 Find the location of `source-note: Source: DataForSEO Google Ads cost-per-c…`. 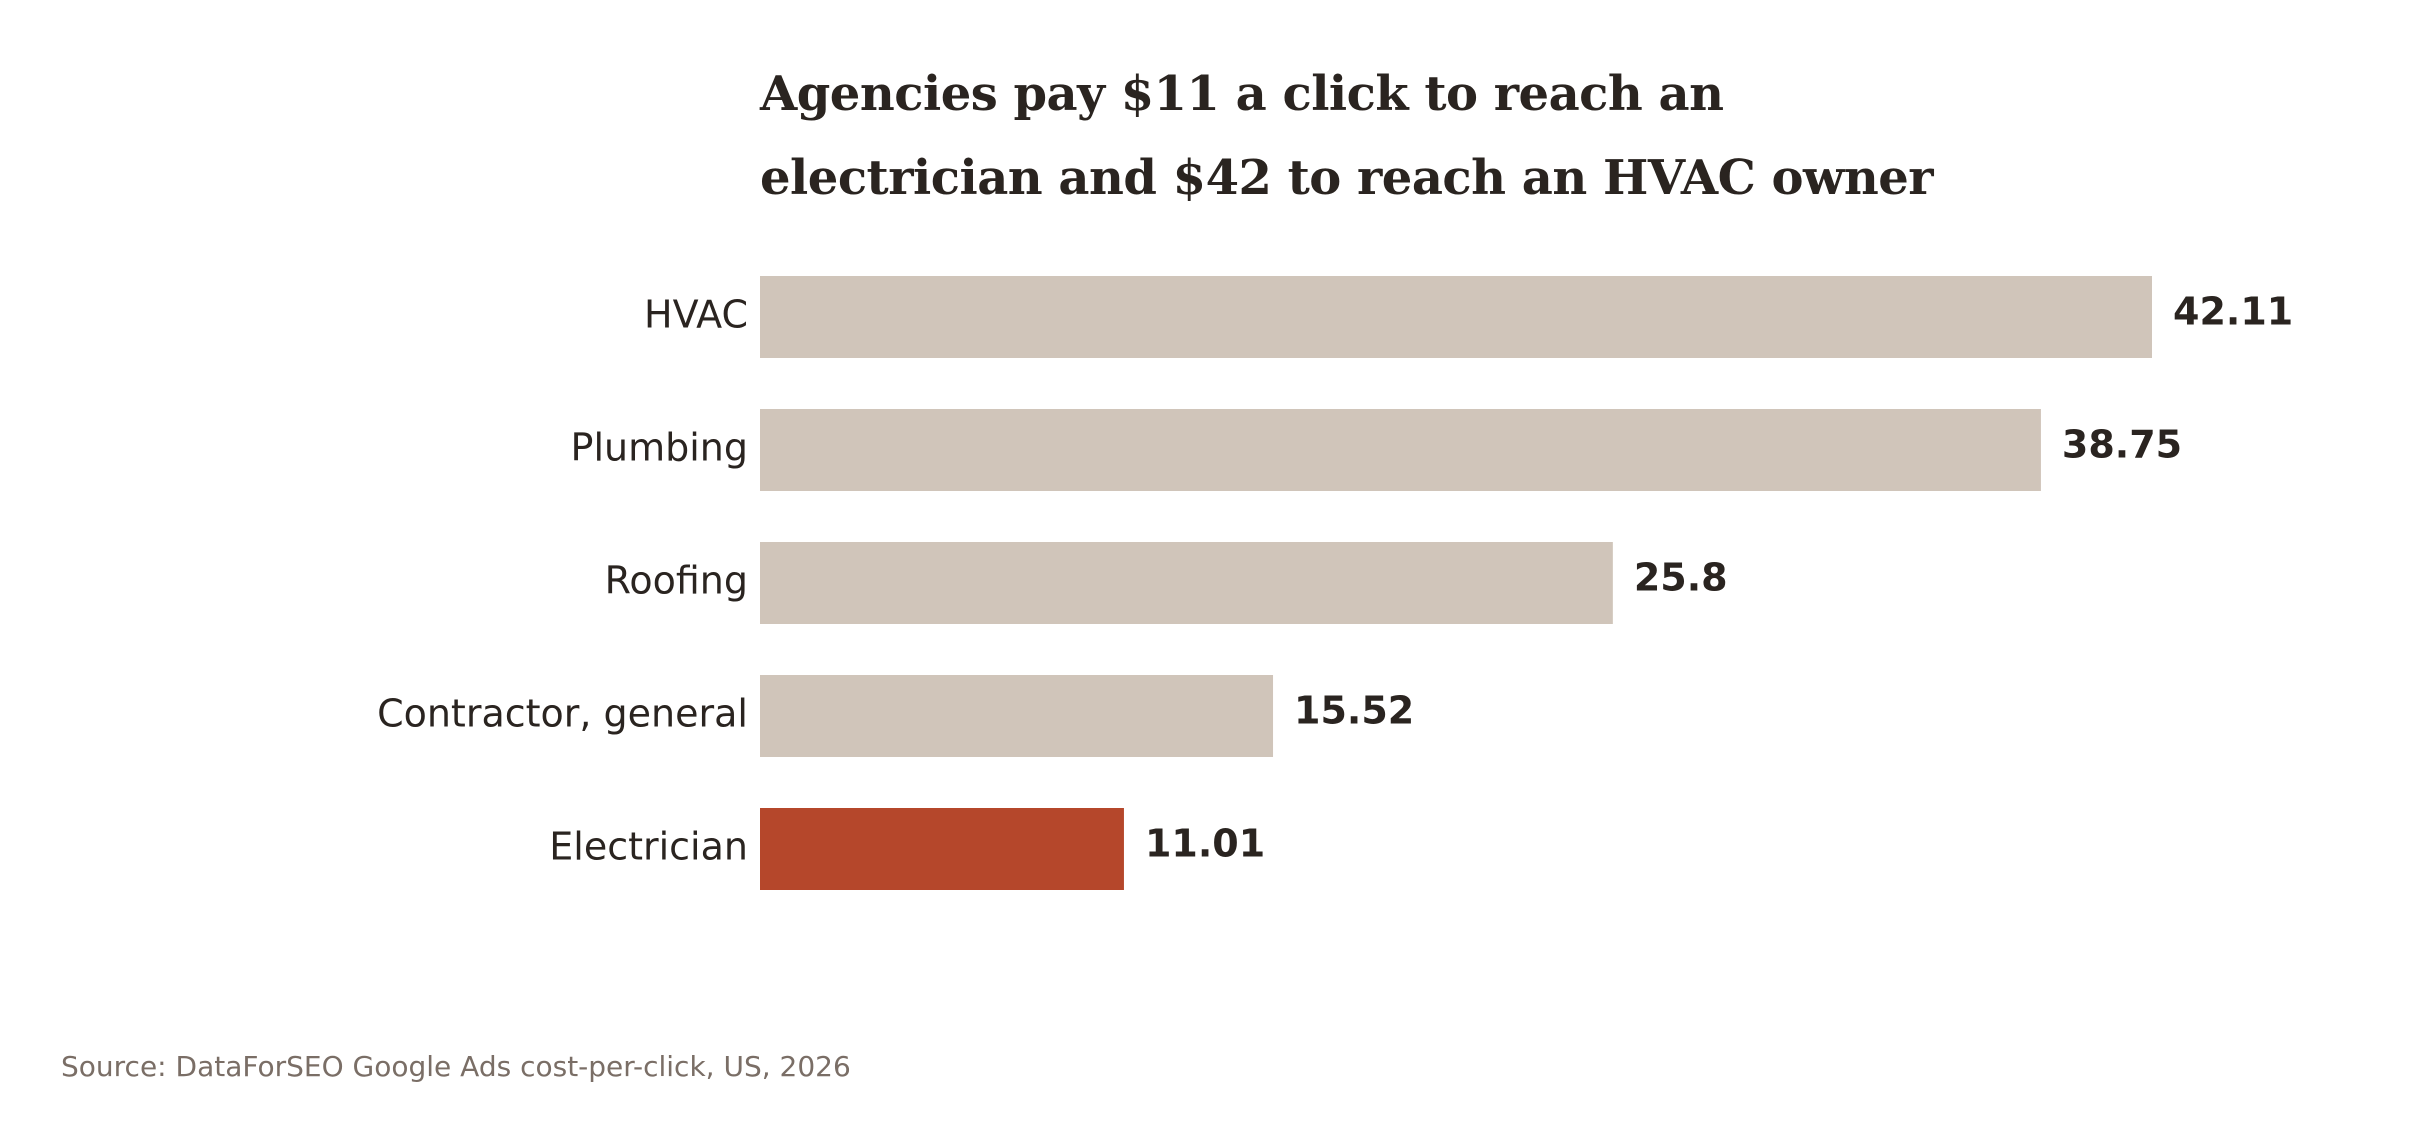

source-note: Source: DataForSEO Google Ads cost-per-c… is located at coordinates (456, 1066).